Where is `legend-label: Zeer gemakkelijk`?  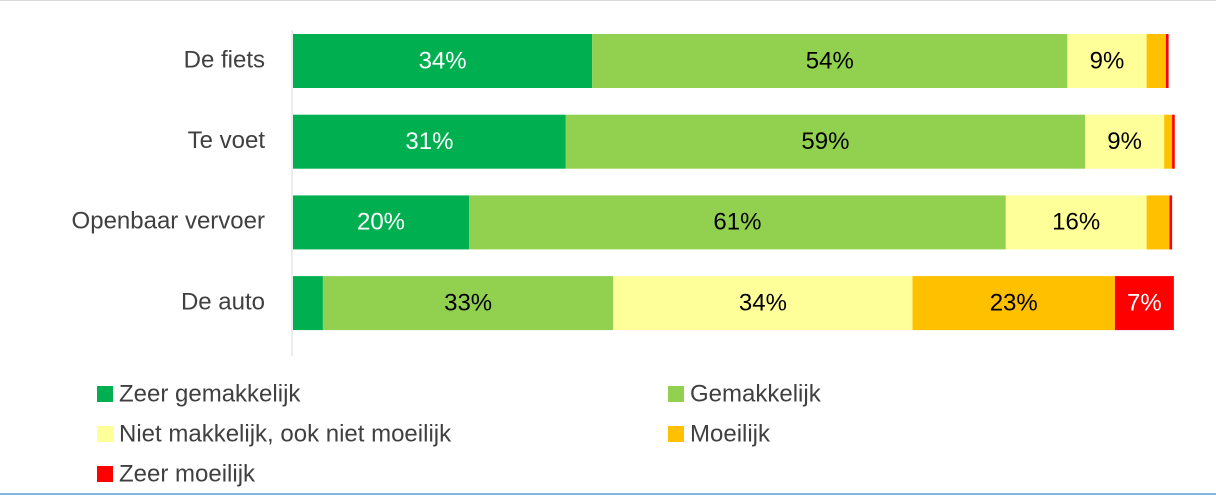 legend-label: Zeer gemakkelijk is located at coordinates (210, 393).